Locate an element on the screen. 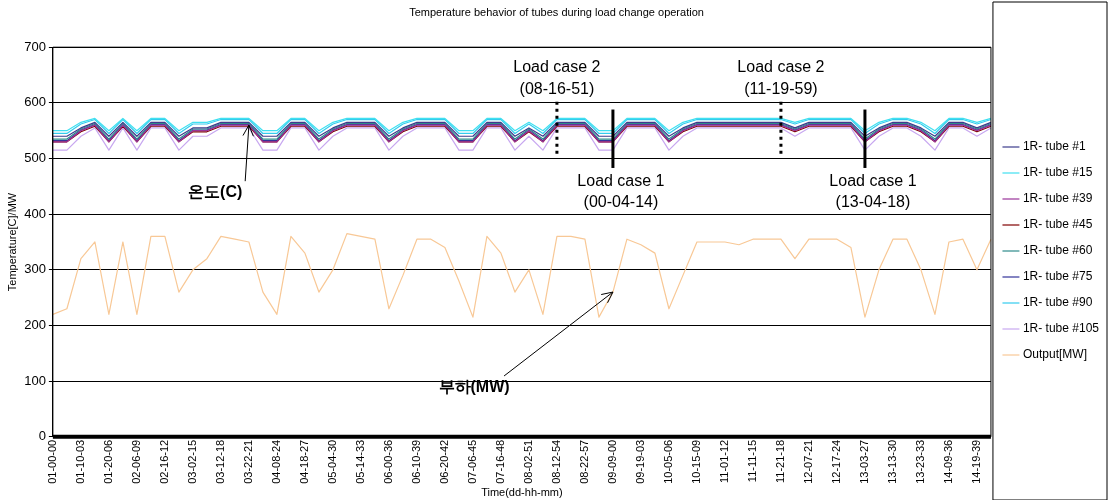 The image size is (1113, 500). legend-label: 1R- tube #15 is located at coordinates (1057, 172).